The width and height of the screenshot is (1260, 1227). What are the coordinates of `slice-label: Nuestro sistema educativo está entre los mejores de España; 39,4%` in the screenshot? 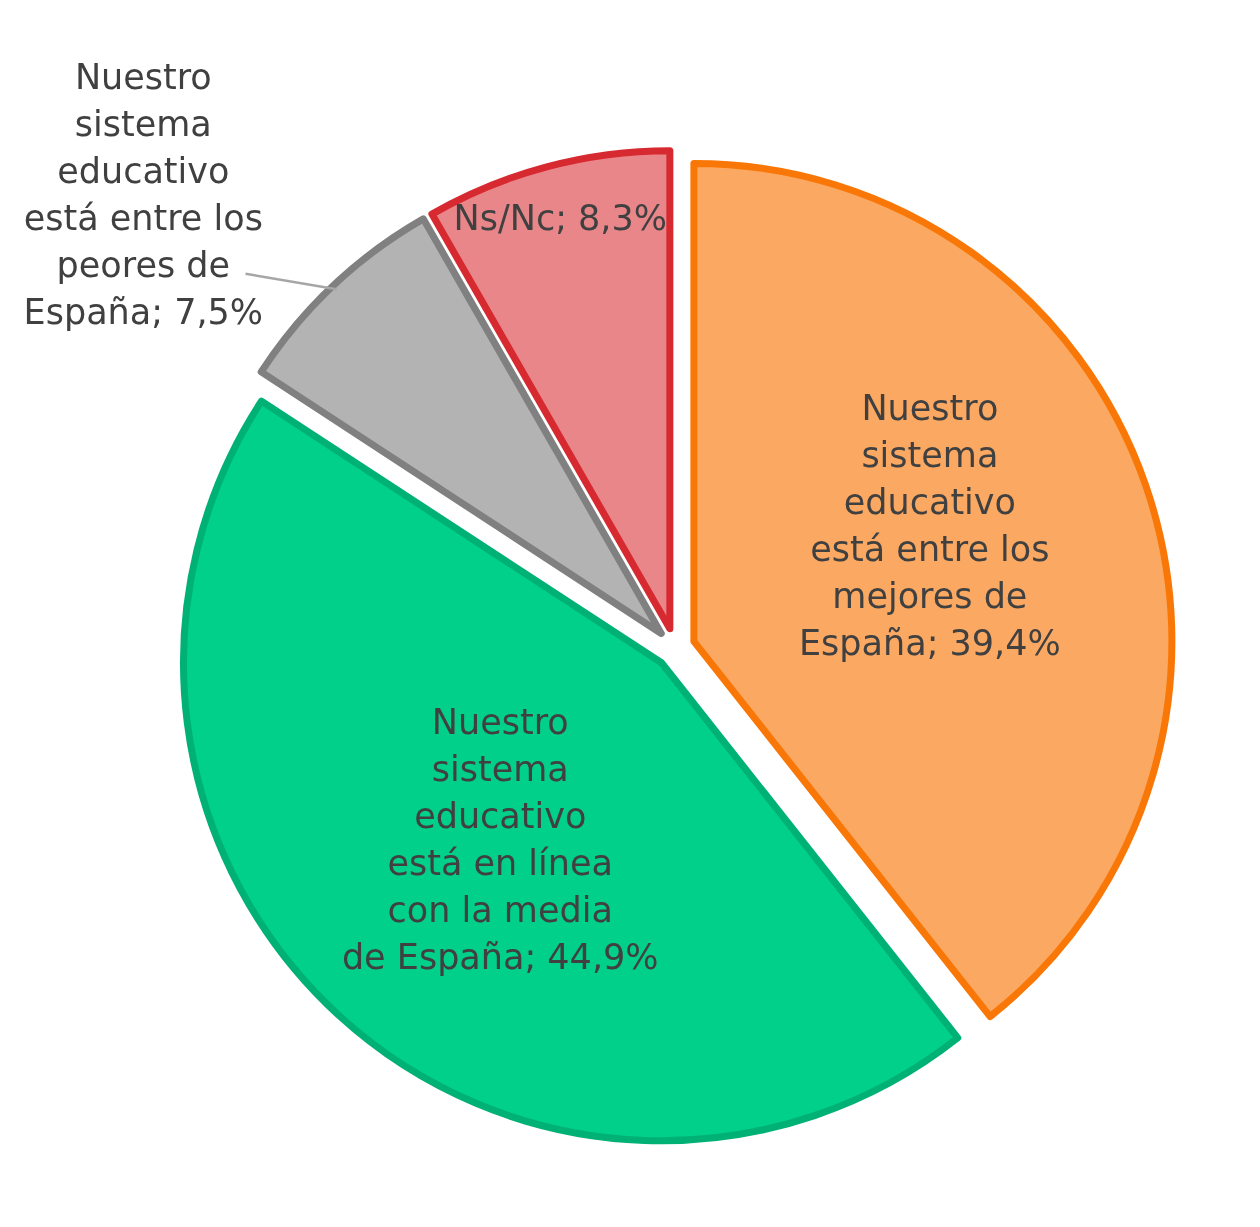 It's located at (930, 526).